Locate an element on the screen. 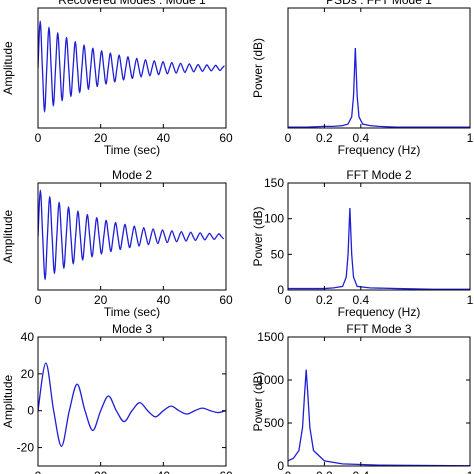 The width and height of the screenshot is (474, 474). y-tick-label: 100 is located at coordinates (274, 219).